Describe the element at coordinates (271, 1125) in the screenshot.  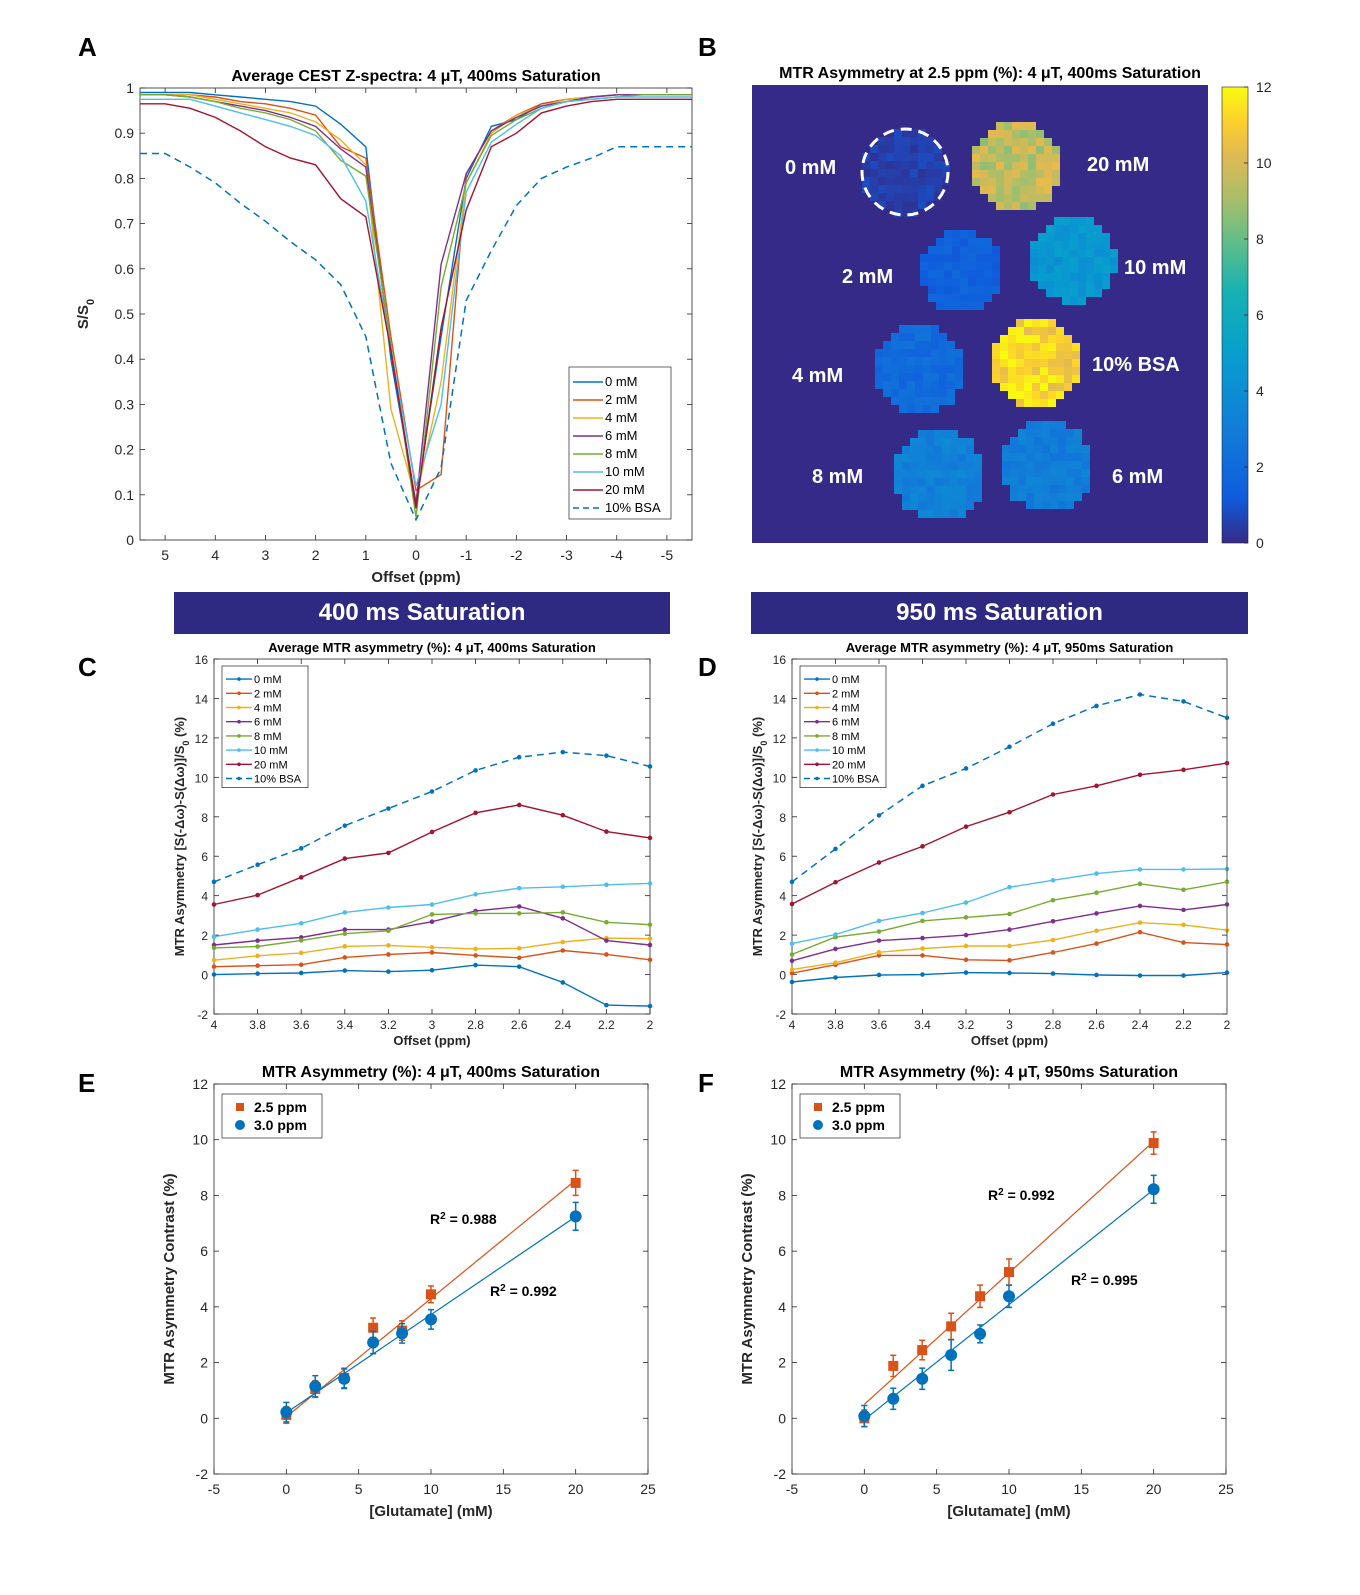
I see `legend-item-3-0-ppm: 3.0 ppm` at that location.